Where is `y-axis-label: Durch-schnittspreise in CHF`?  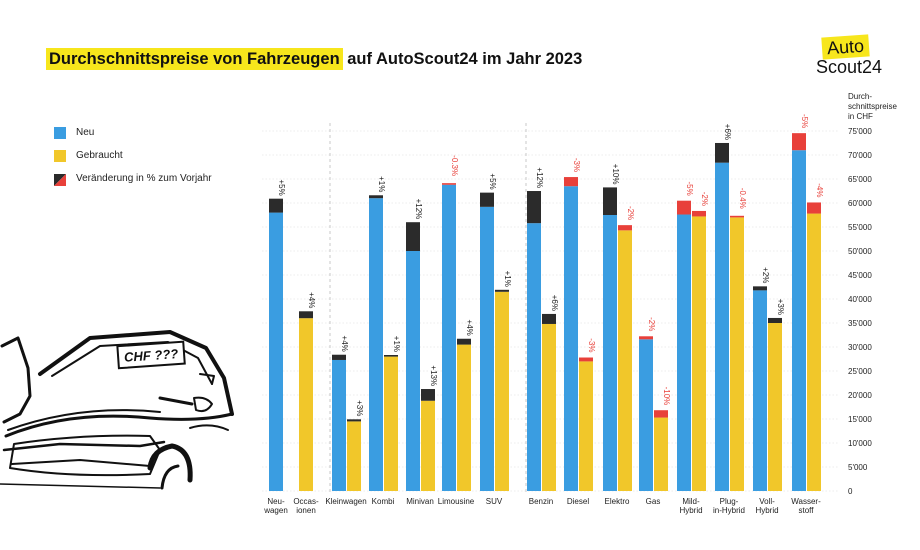
y-axis-label: Durch-schnittspreise in CHF is located at coordinates (872, 106).